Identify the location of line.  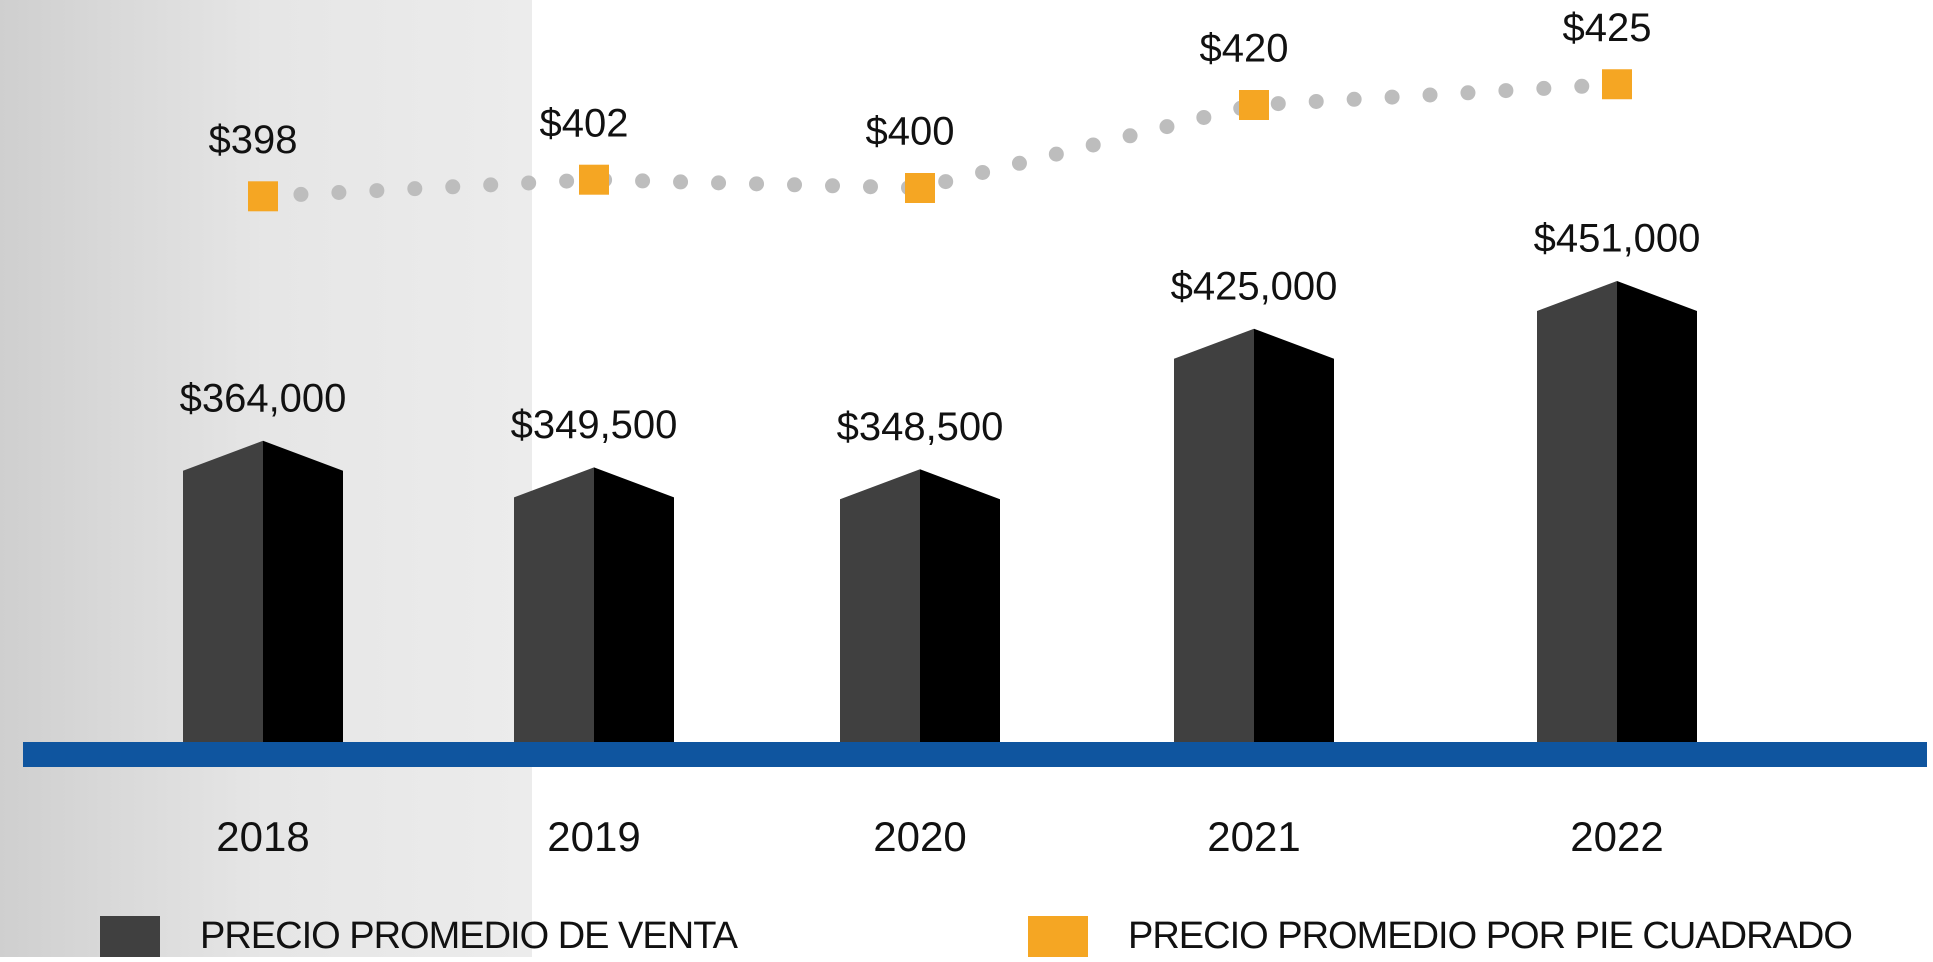
(940, 140).